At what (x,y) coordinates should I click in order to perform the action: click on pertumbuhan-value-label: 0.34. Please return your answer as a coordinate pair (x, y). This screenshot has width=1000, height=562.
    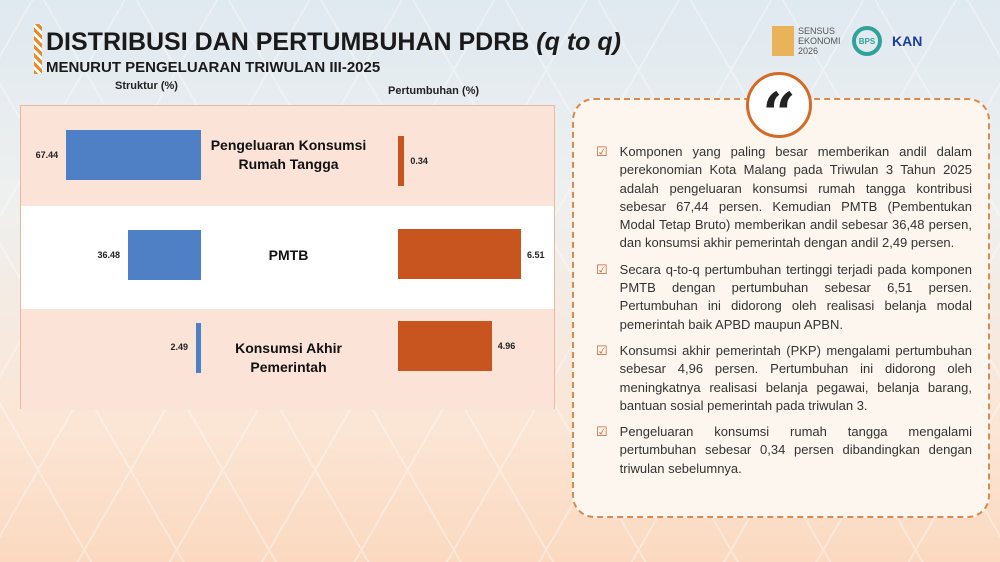
    Looking at the image, I should click on (419, 161).